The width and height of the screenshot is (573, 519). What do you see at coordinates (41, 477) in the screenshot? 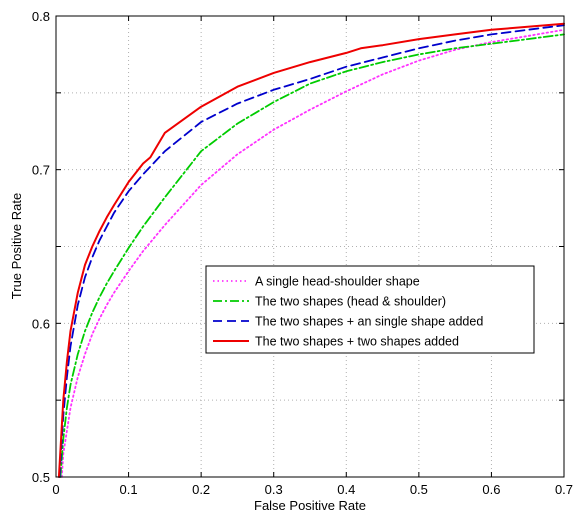
I see `y-tick-label: 0.5` at bounding box center [41, 477].